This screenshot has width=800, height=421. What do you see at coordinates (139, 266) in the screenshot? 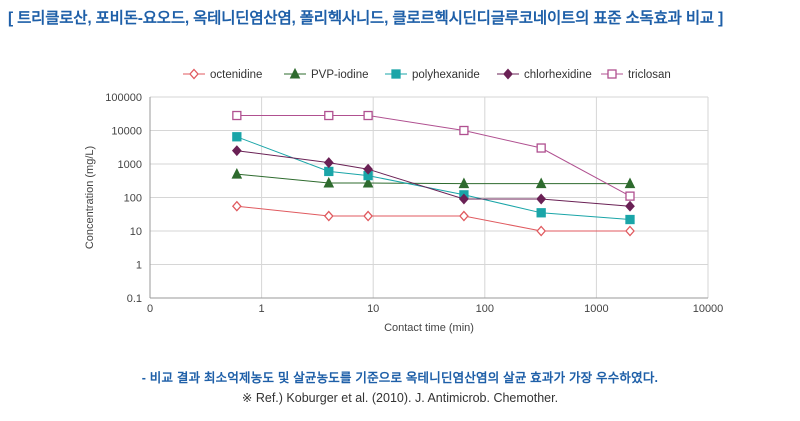
I see `y-tick-label: 1` at bounding box center [139, 266].